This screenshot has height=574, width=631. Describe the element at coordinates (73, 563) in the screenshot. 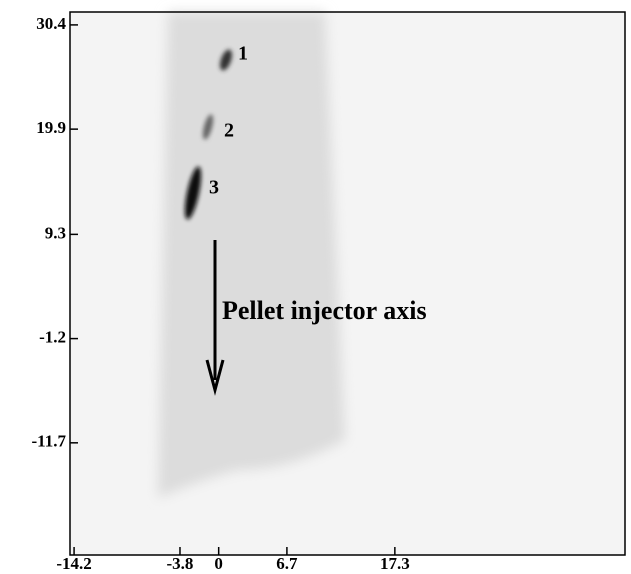

I see `x-tick-label: -14.2` at that location.